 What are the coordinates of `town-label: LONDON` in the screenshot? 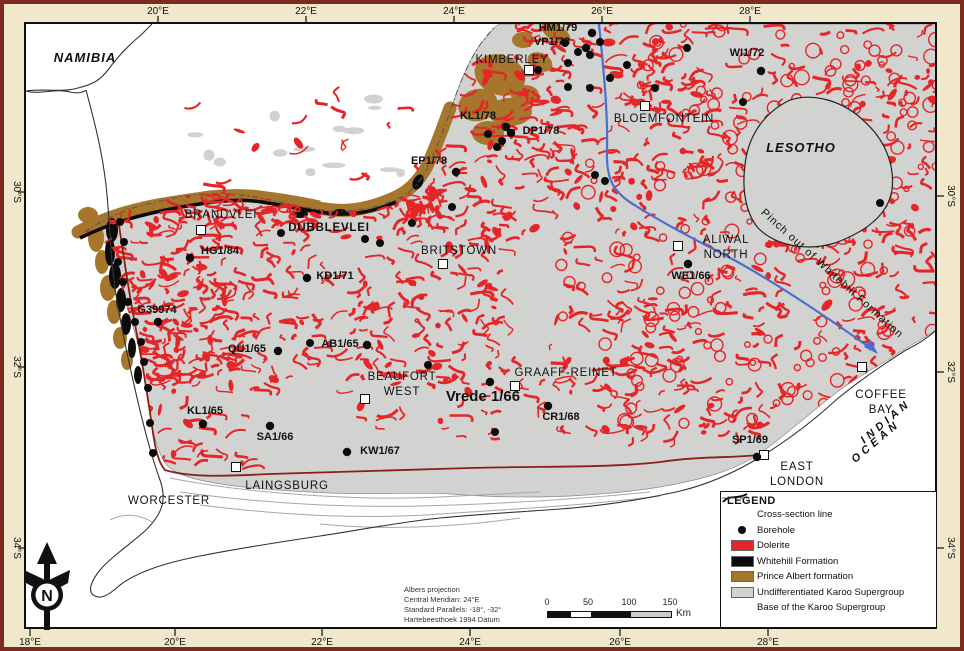 It's located at (797, 482).